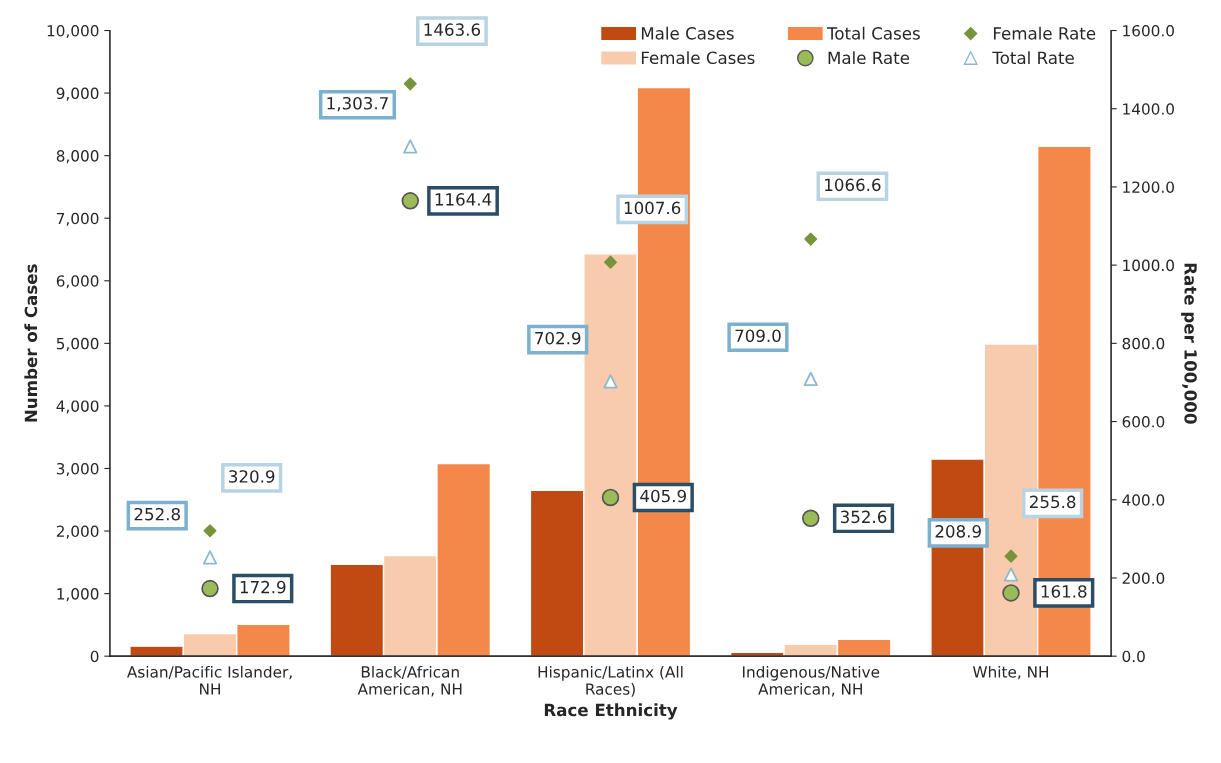 The image size is (1221, 763). Describe the element at coordinates (1143, 343) in the screenshot. I see `y2-tick-label: 800.0` at that location.